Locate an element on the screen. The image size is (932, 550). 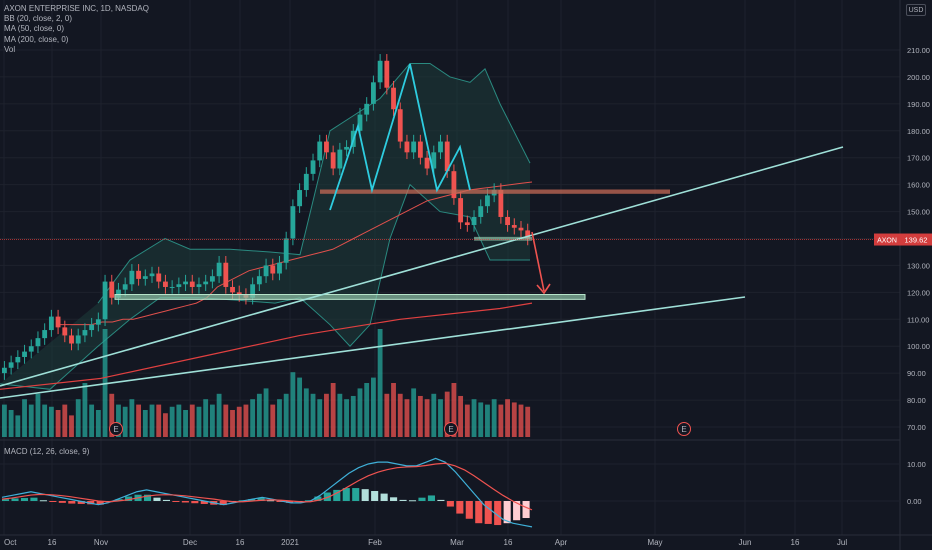
price-tag-value-box is located at coordinates (916, 239).